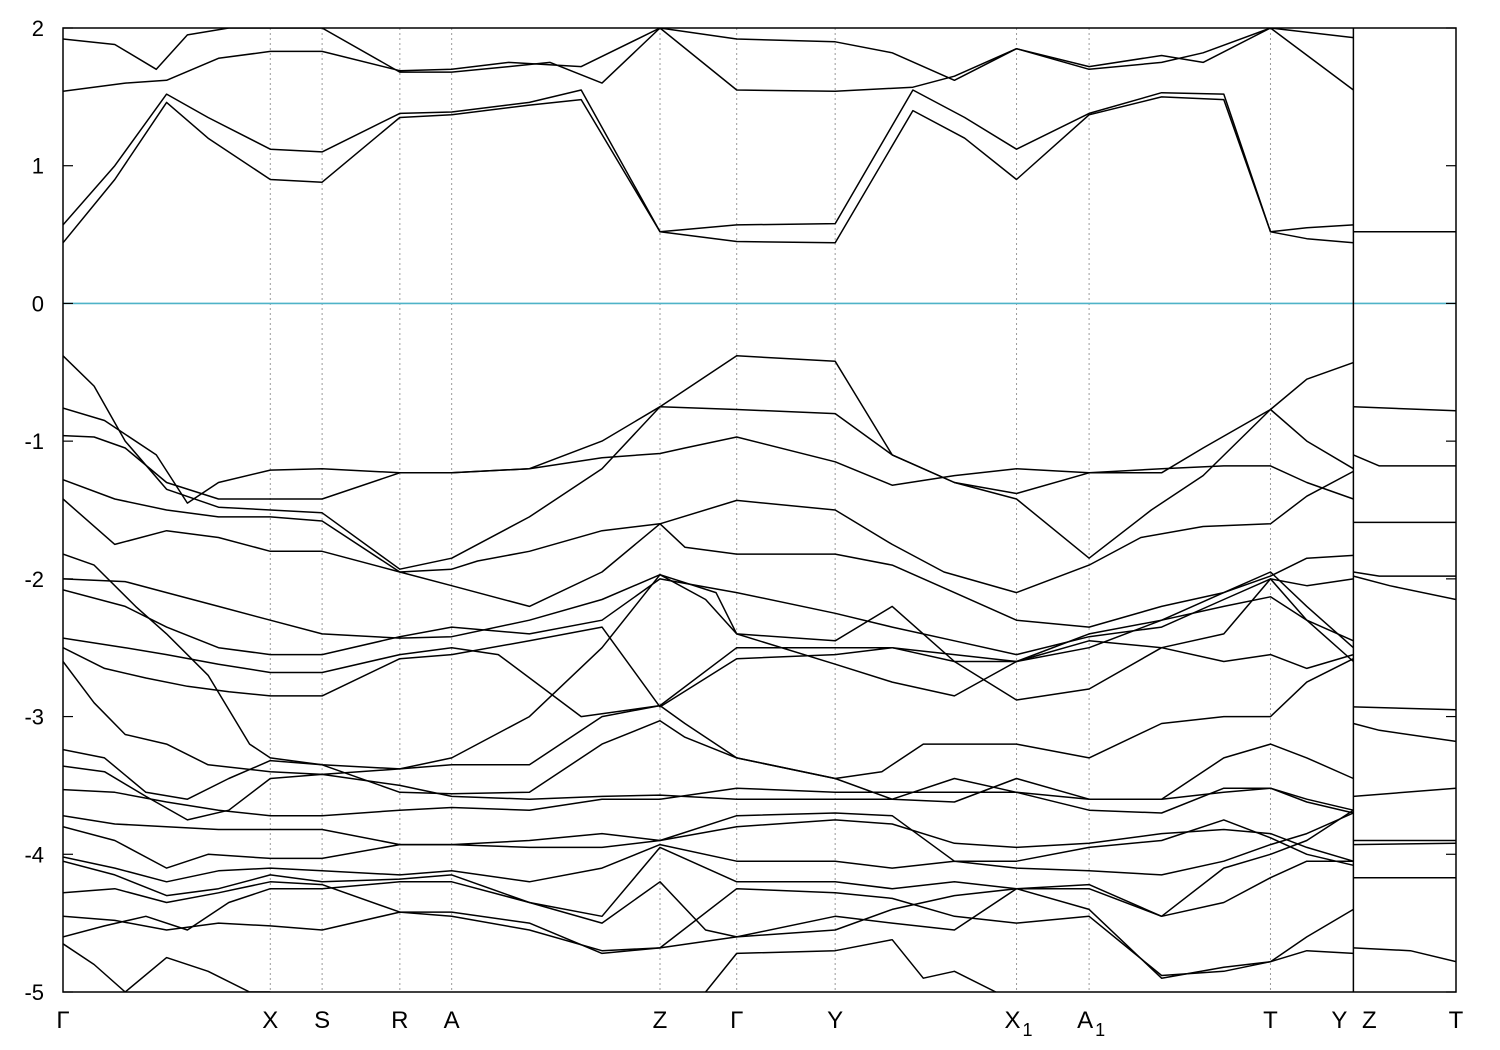 This screenshot has width=1500, height=1050. I want to click on kpoint-label: S, so click(322, 1020).